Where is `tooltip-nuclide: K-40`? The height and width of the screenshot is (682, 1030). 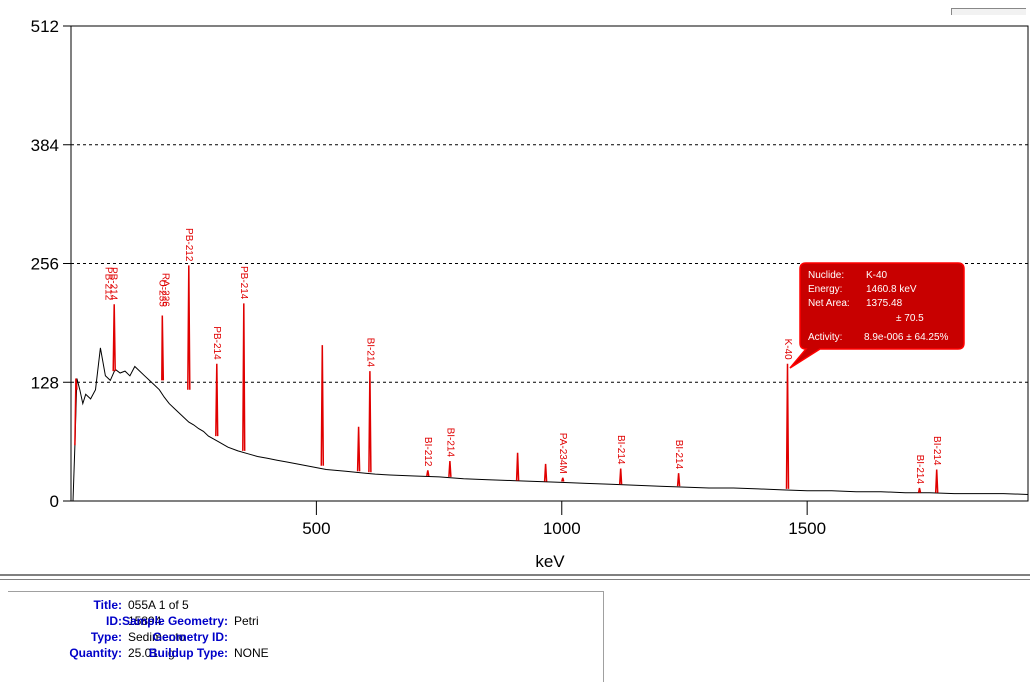
tooltip-nuclide: K-40 is located at coordinates (877, 275).